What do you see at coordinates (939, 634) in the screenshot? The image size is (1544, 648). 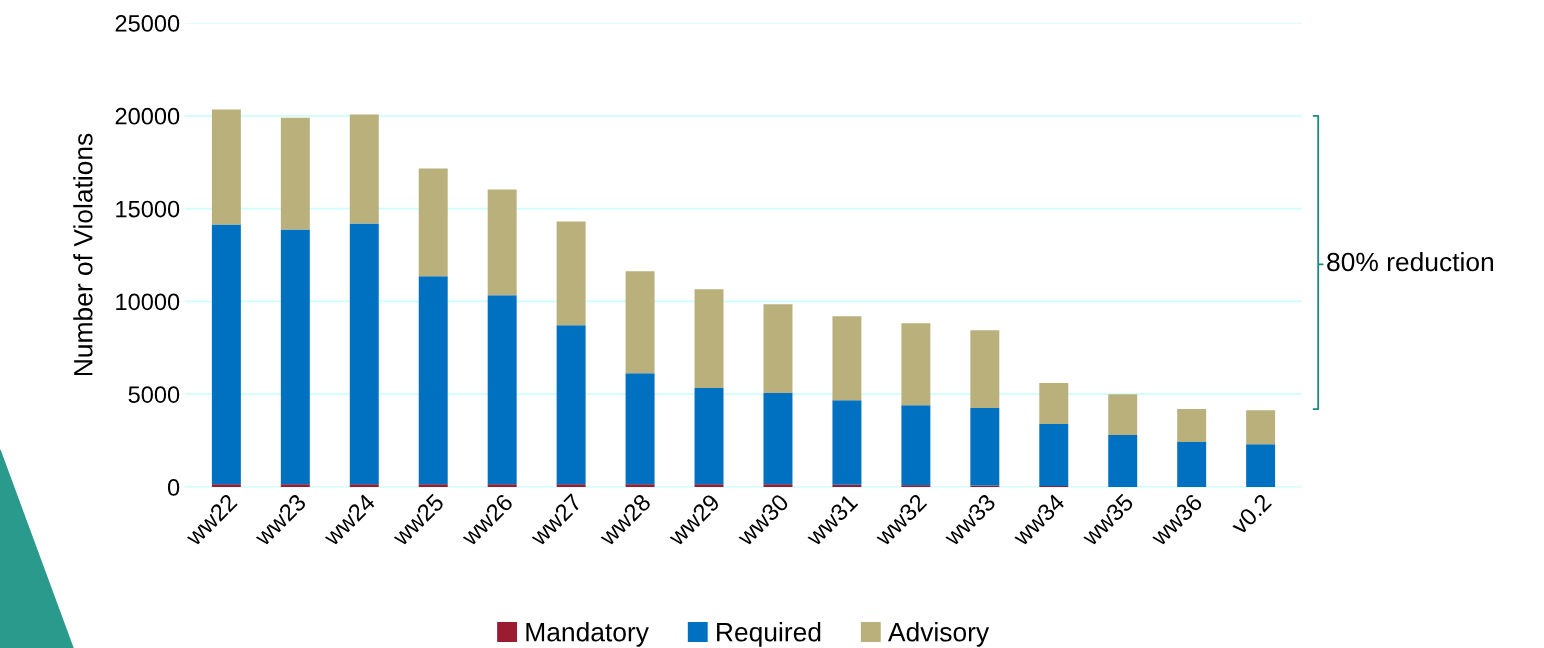 I see `legend-label: Advisory` at bounding box center [939, 634].